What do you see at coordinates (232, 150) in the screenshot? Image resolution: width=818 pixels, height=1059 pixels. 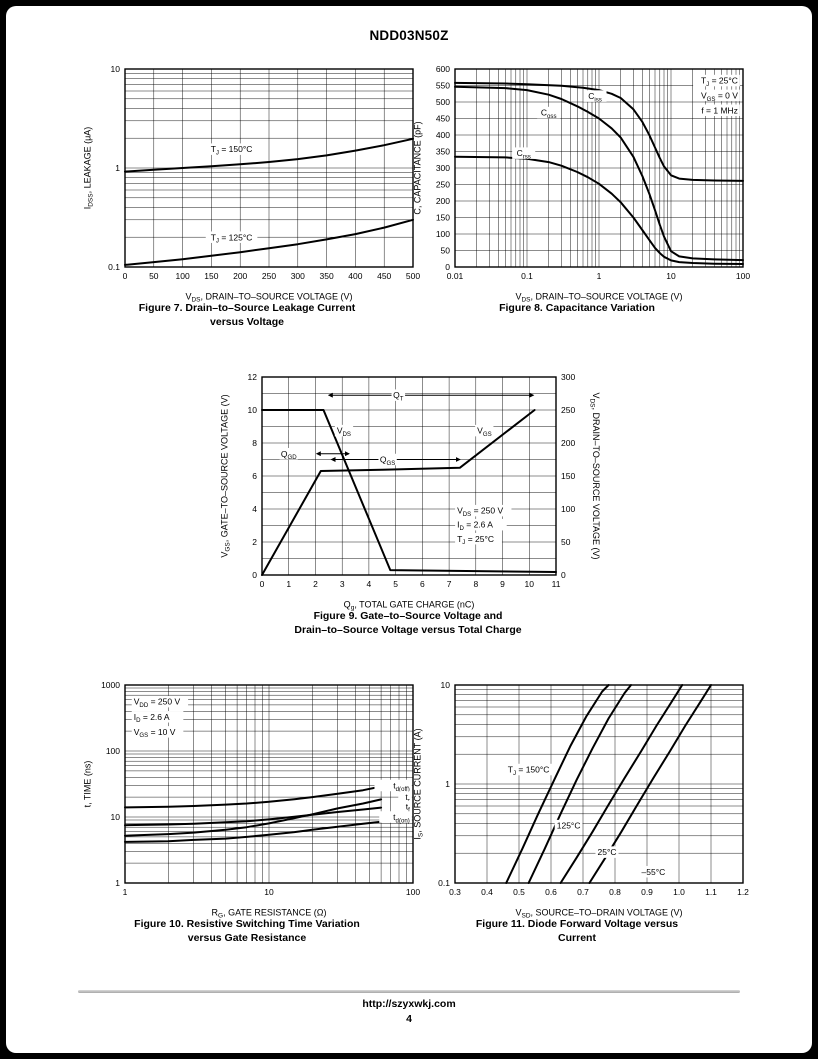 I see `svg-text: TJ = 150°C` at bounding box center [232, 150].